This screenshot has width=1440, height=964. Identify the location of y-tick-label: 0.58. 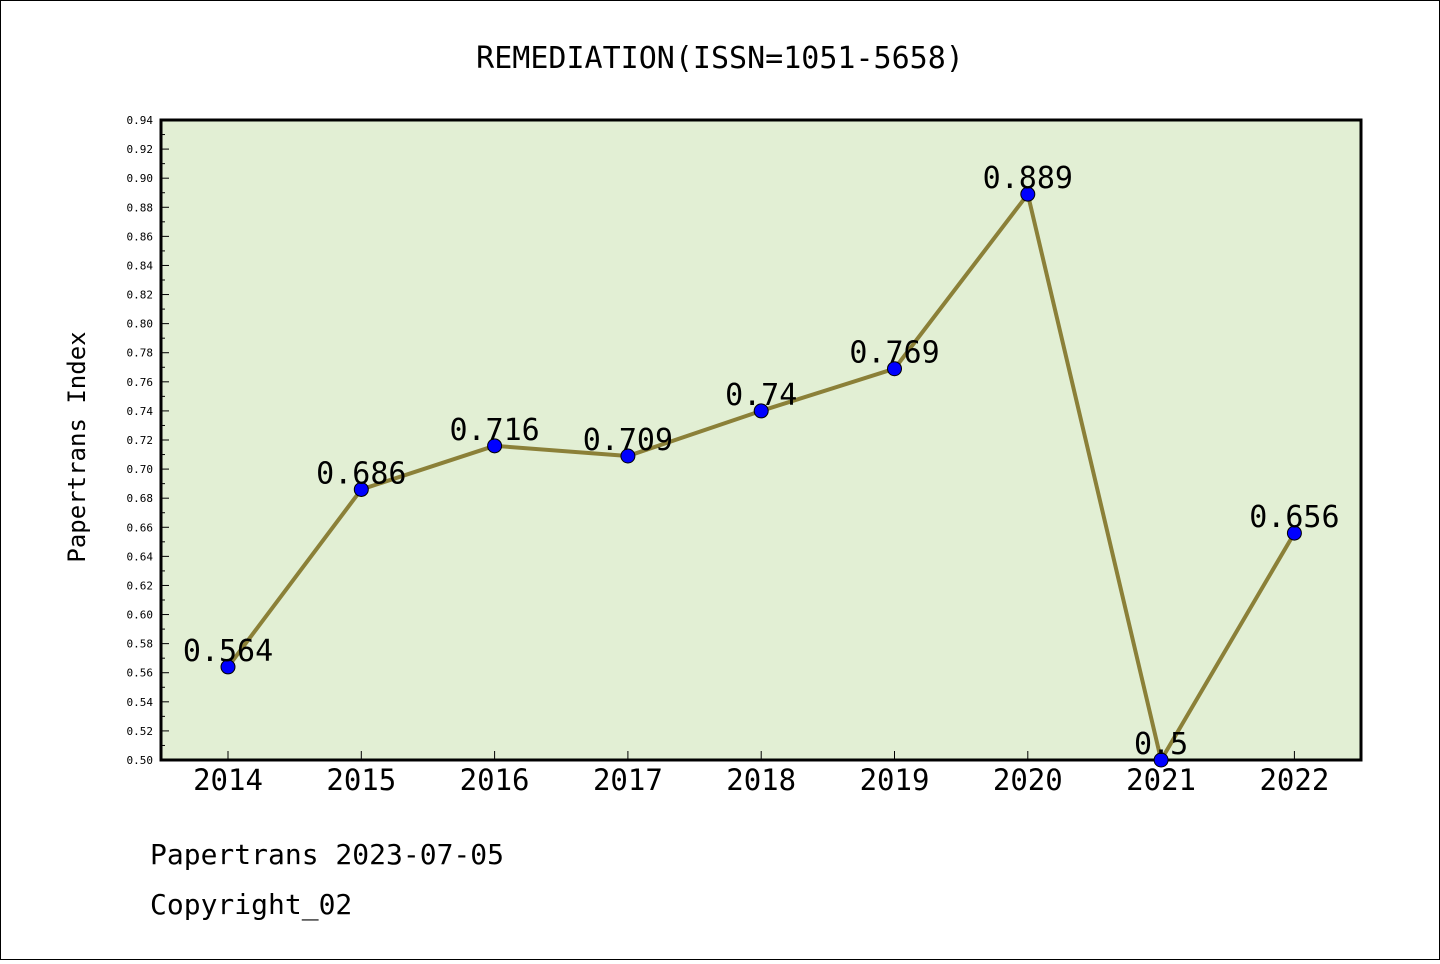
(140, 644).